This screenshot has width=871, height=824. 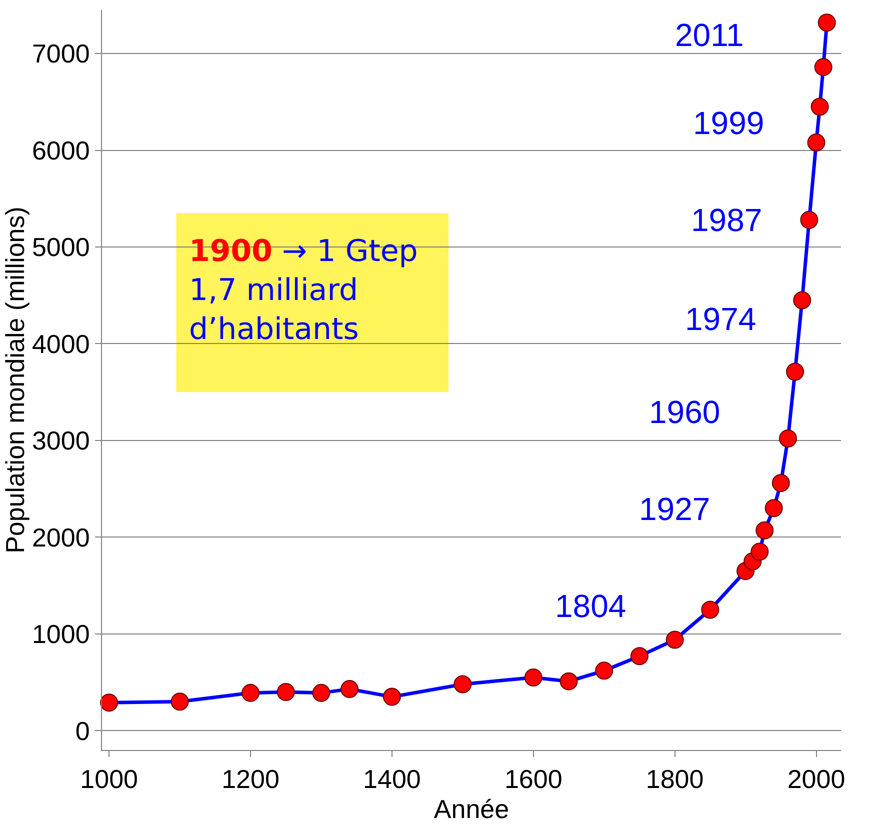 I want to click on x-tick-label: 2000, so click(x=816, y=779).